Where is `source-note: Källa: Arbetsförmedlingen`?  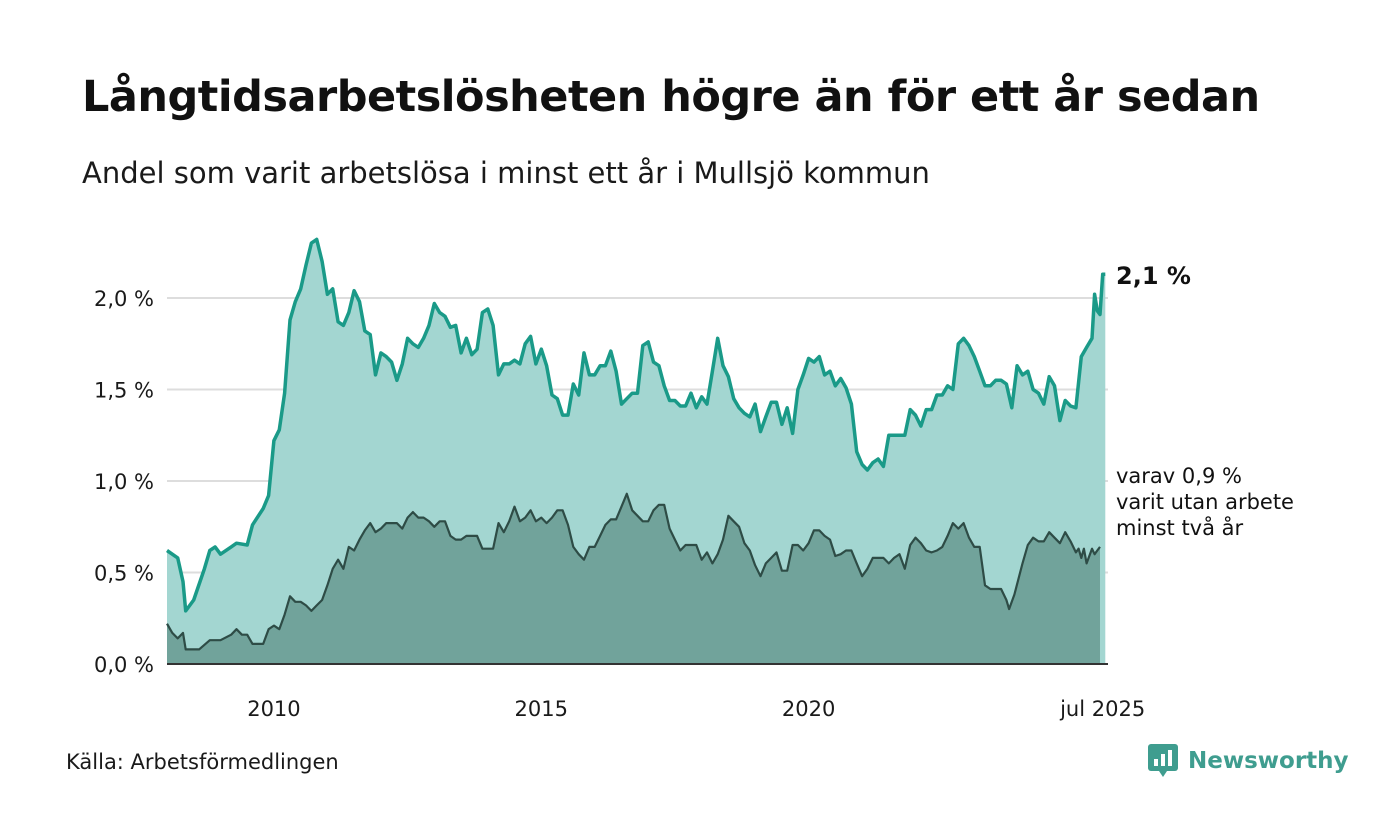
source-note: Källa: Arbetsförmedlingen is located at coordinates (202, 762).